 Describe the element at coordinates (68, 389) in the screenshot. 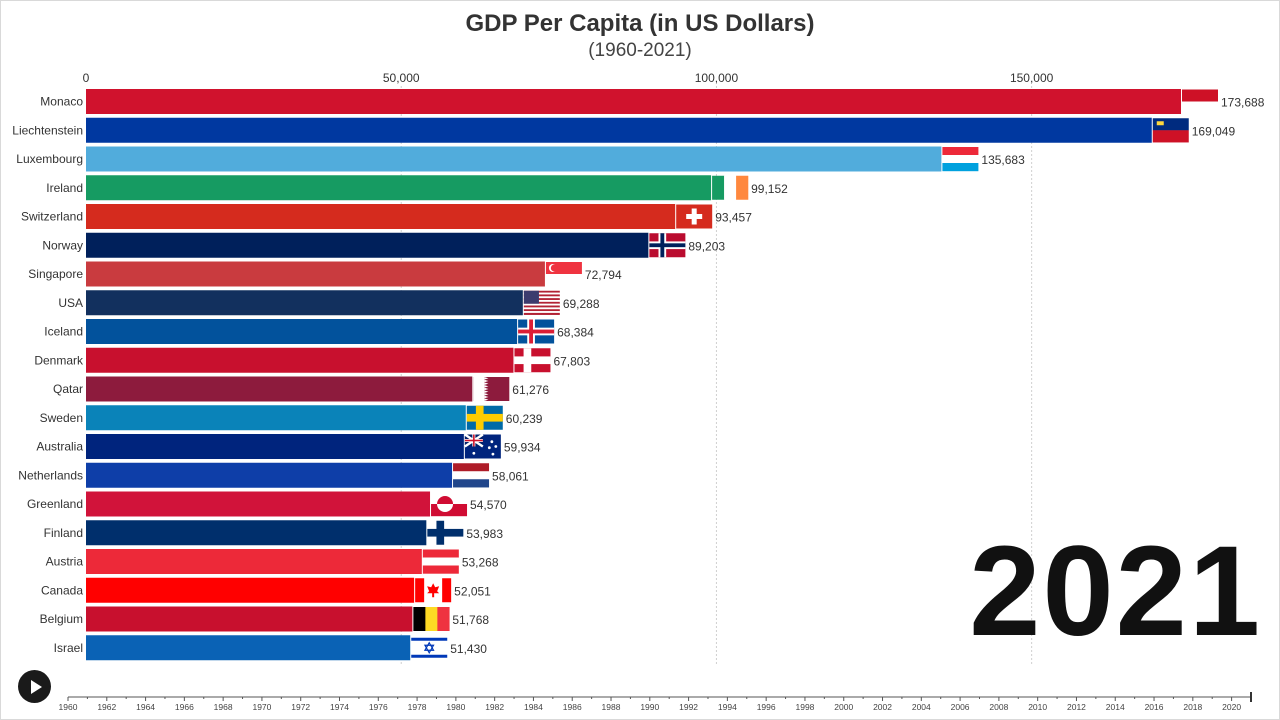

I see `bar-category-label: Qatar` at that location.